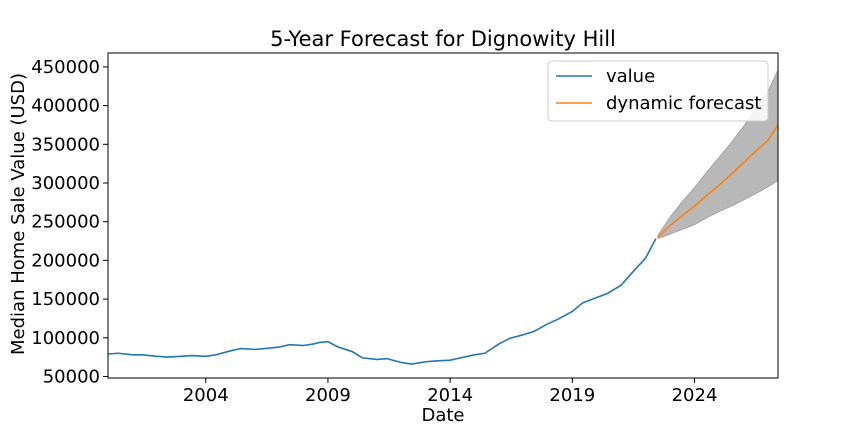 The width and height of the screenshot is (864, 432). I want to click on forecast-series-line, so click(718, 181).